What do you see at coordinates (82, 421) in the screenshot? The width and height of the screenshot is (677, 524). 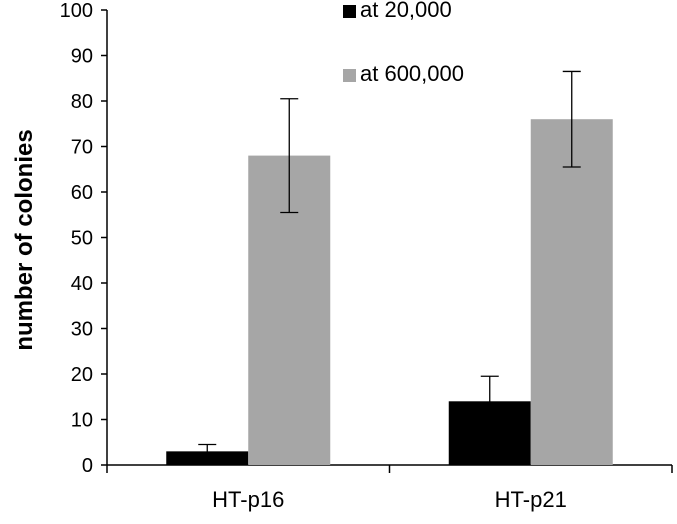 I see `y-tick-label: 10` at bounding box center [82, 421].